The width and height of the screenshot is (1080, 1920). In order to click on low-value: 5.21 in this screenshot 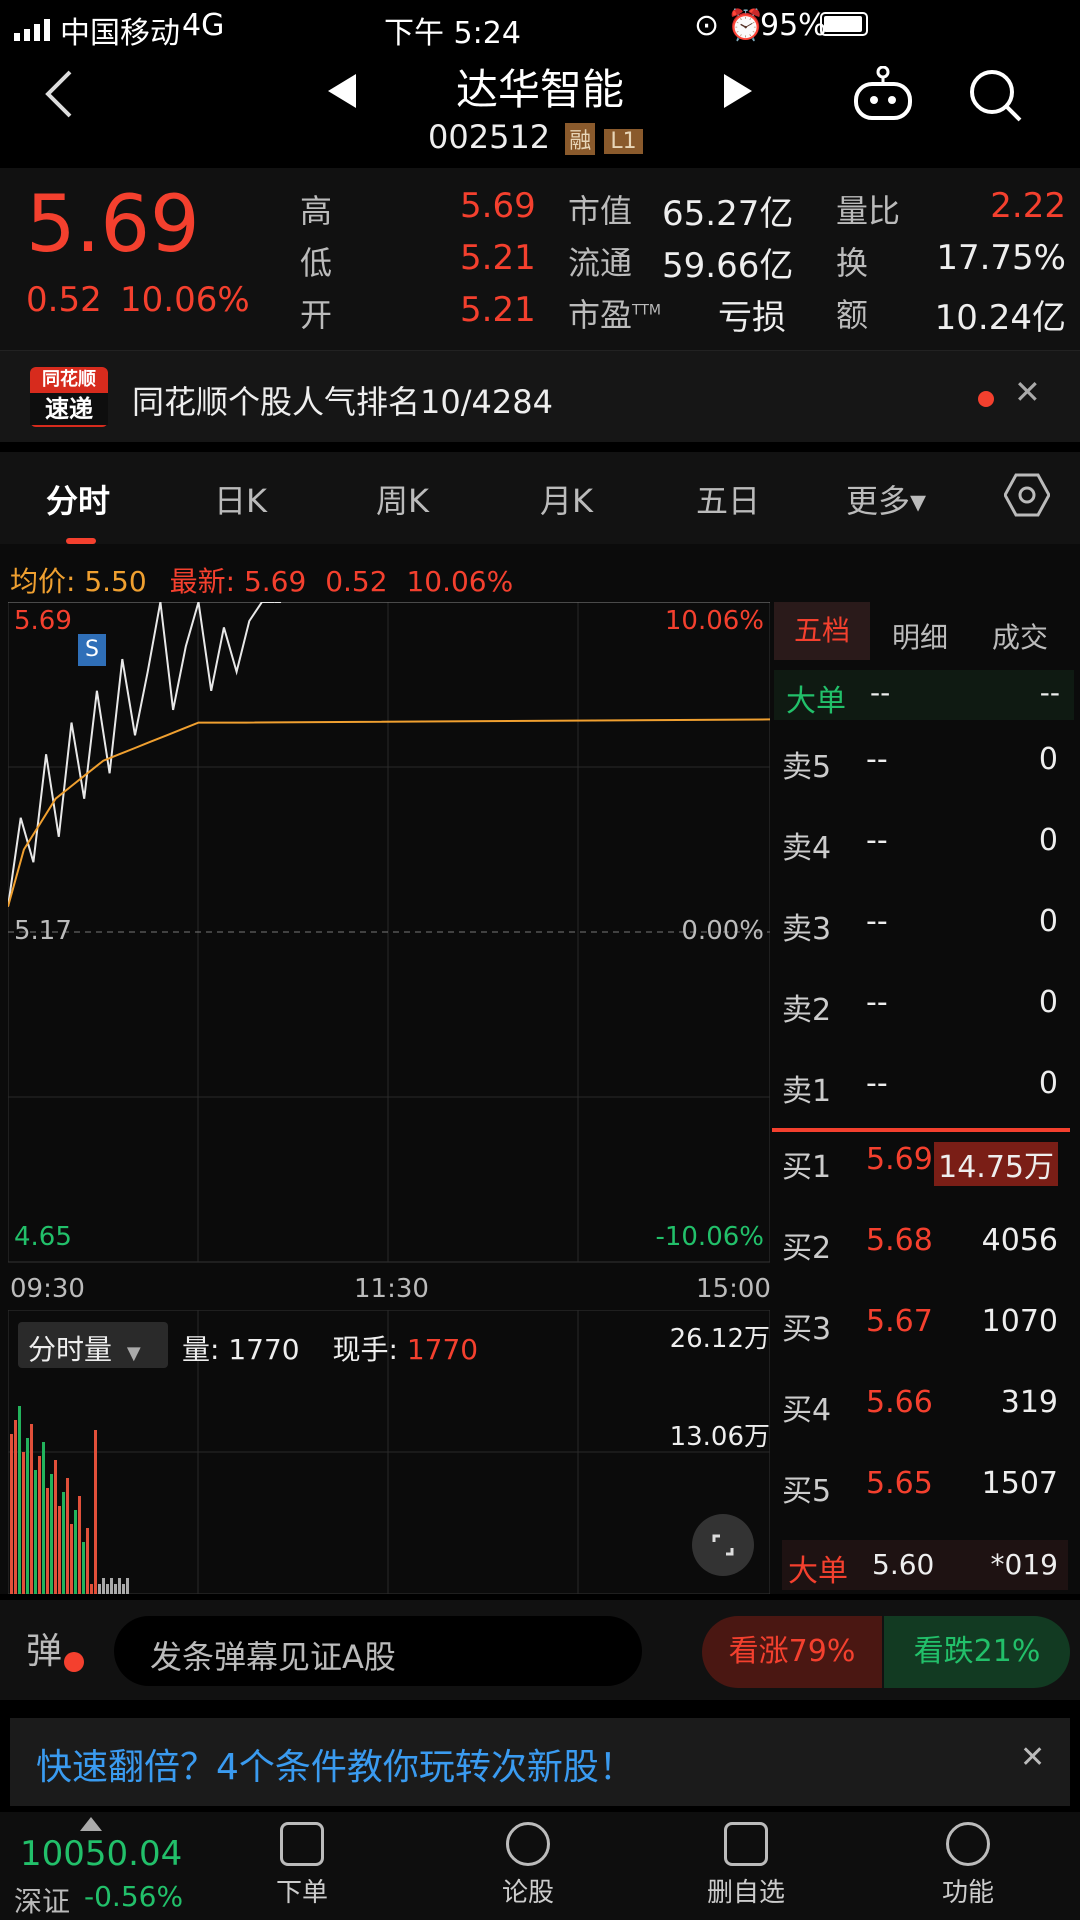, I will do `click(498, 258)`.